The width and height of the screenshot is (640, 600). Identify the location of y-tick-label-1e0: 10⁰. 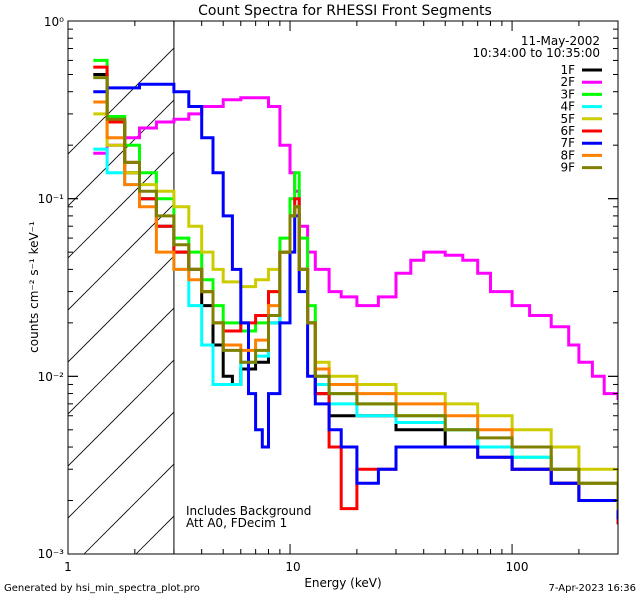
(54, 22).